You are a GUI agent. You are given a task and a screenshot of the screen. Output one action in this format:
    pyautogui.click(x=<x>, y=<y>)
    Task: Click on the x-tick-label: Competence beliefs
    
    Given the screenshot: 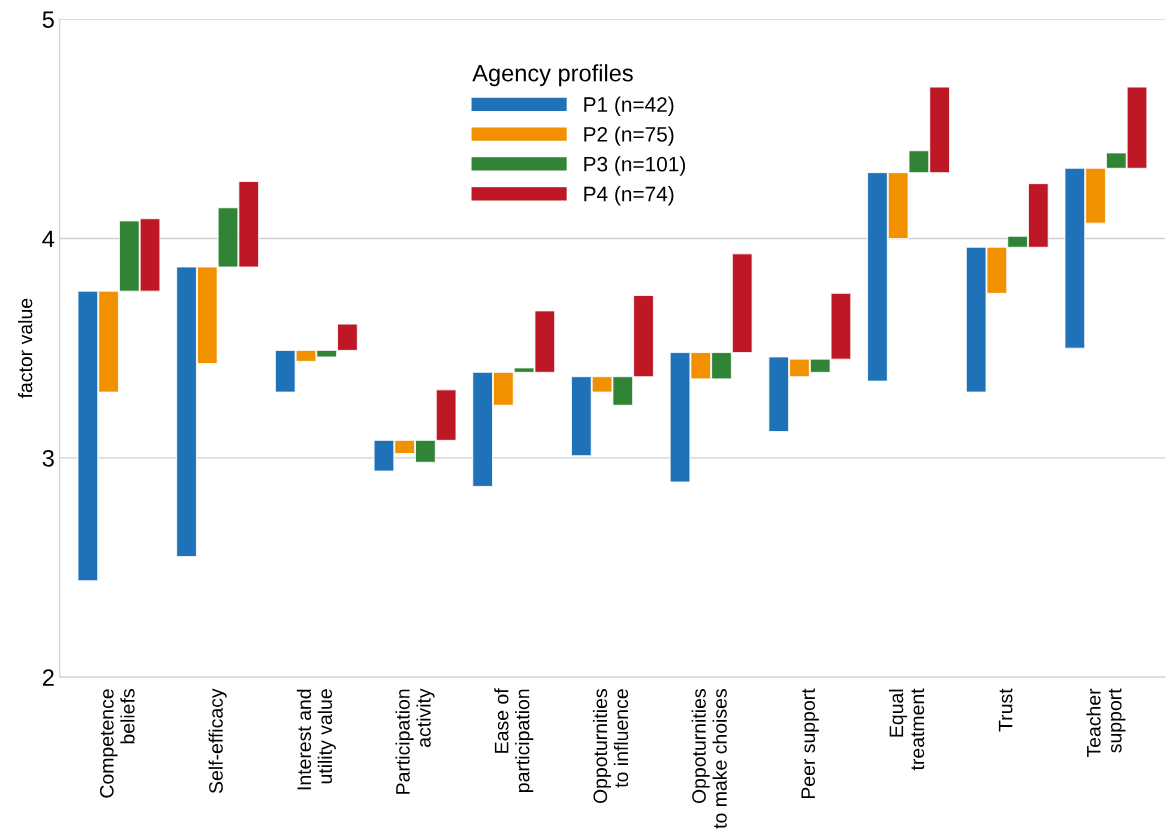 What is the action you would take?
    pyautogui.click(x=117, y=743)
    